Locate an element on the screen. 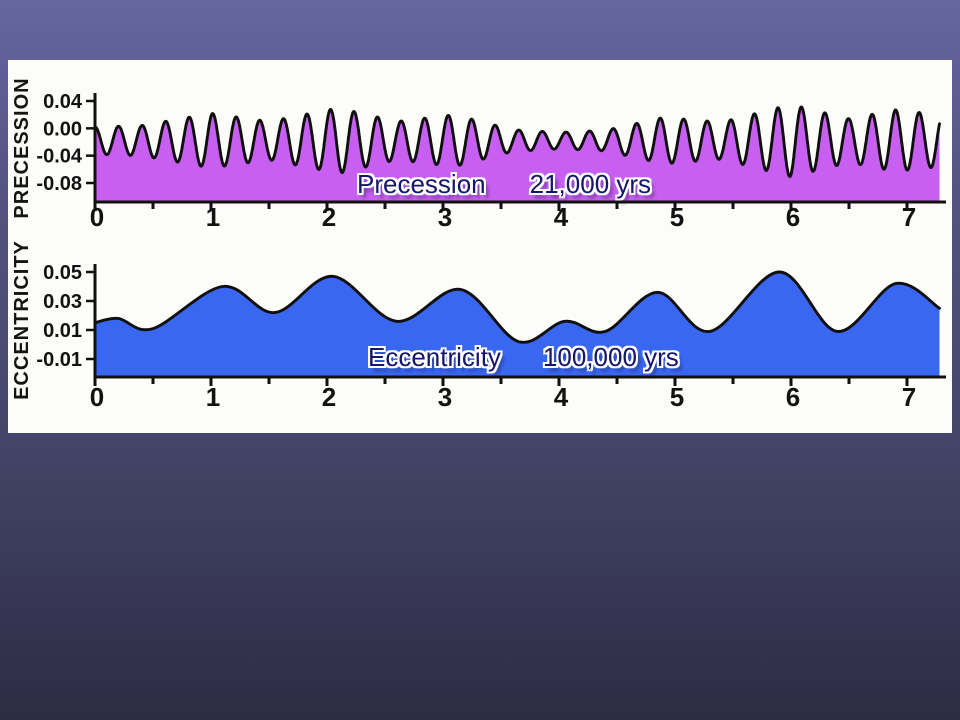  eccentricity-x-tick-label: 6 is located at coordinates (793, 397).